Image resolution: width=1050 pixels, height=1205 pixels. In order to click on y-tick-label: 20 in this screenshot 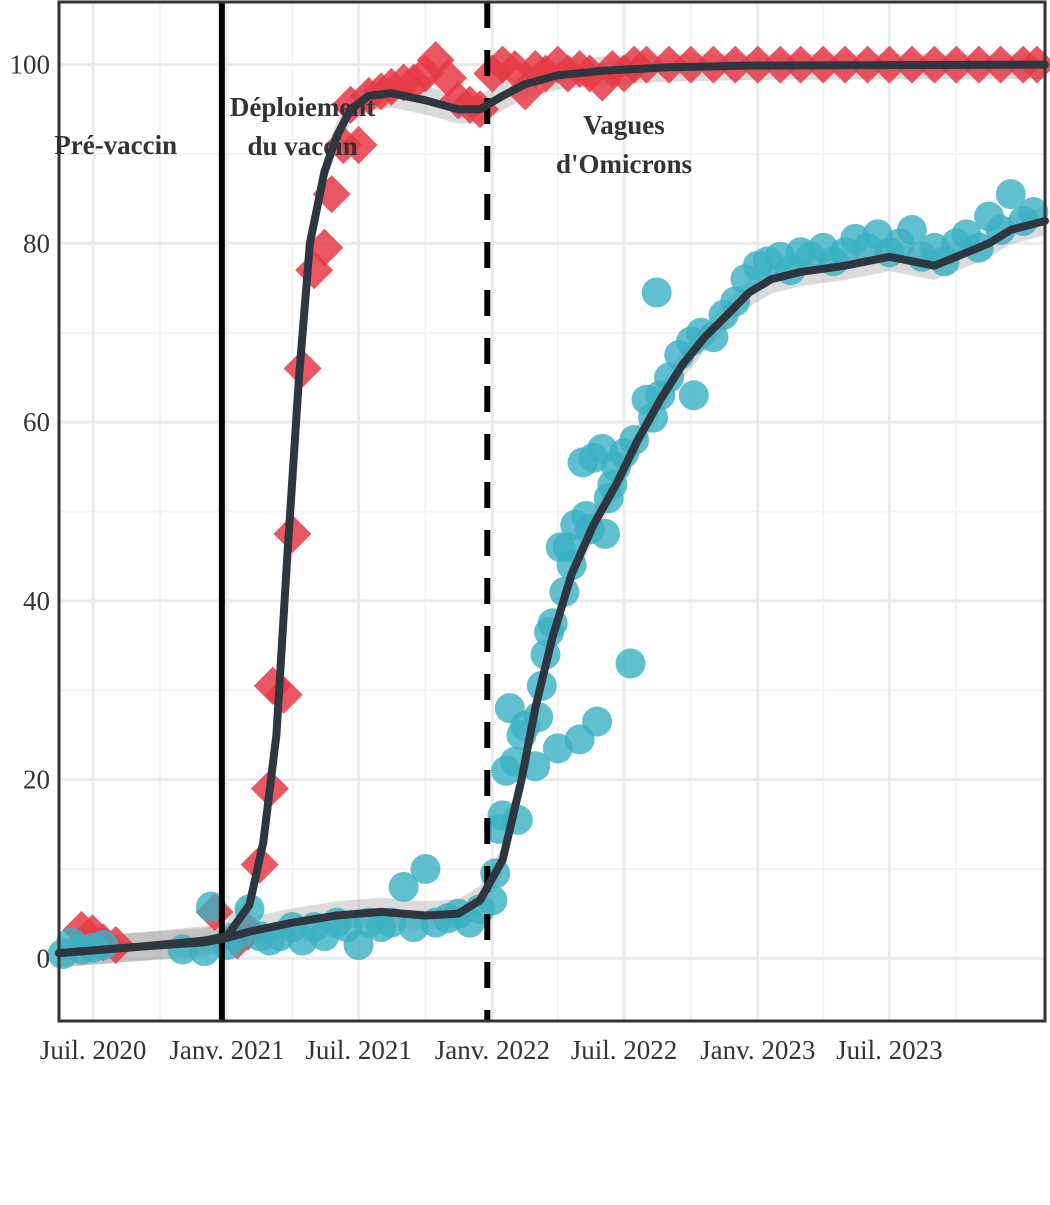, I will do `click(36, 780)`.